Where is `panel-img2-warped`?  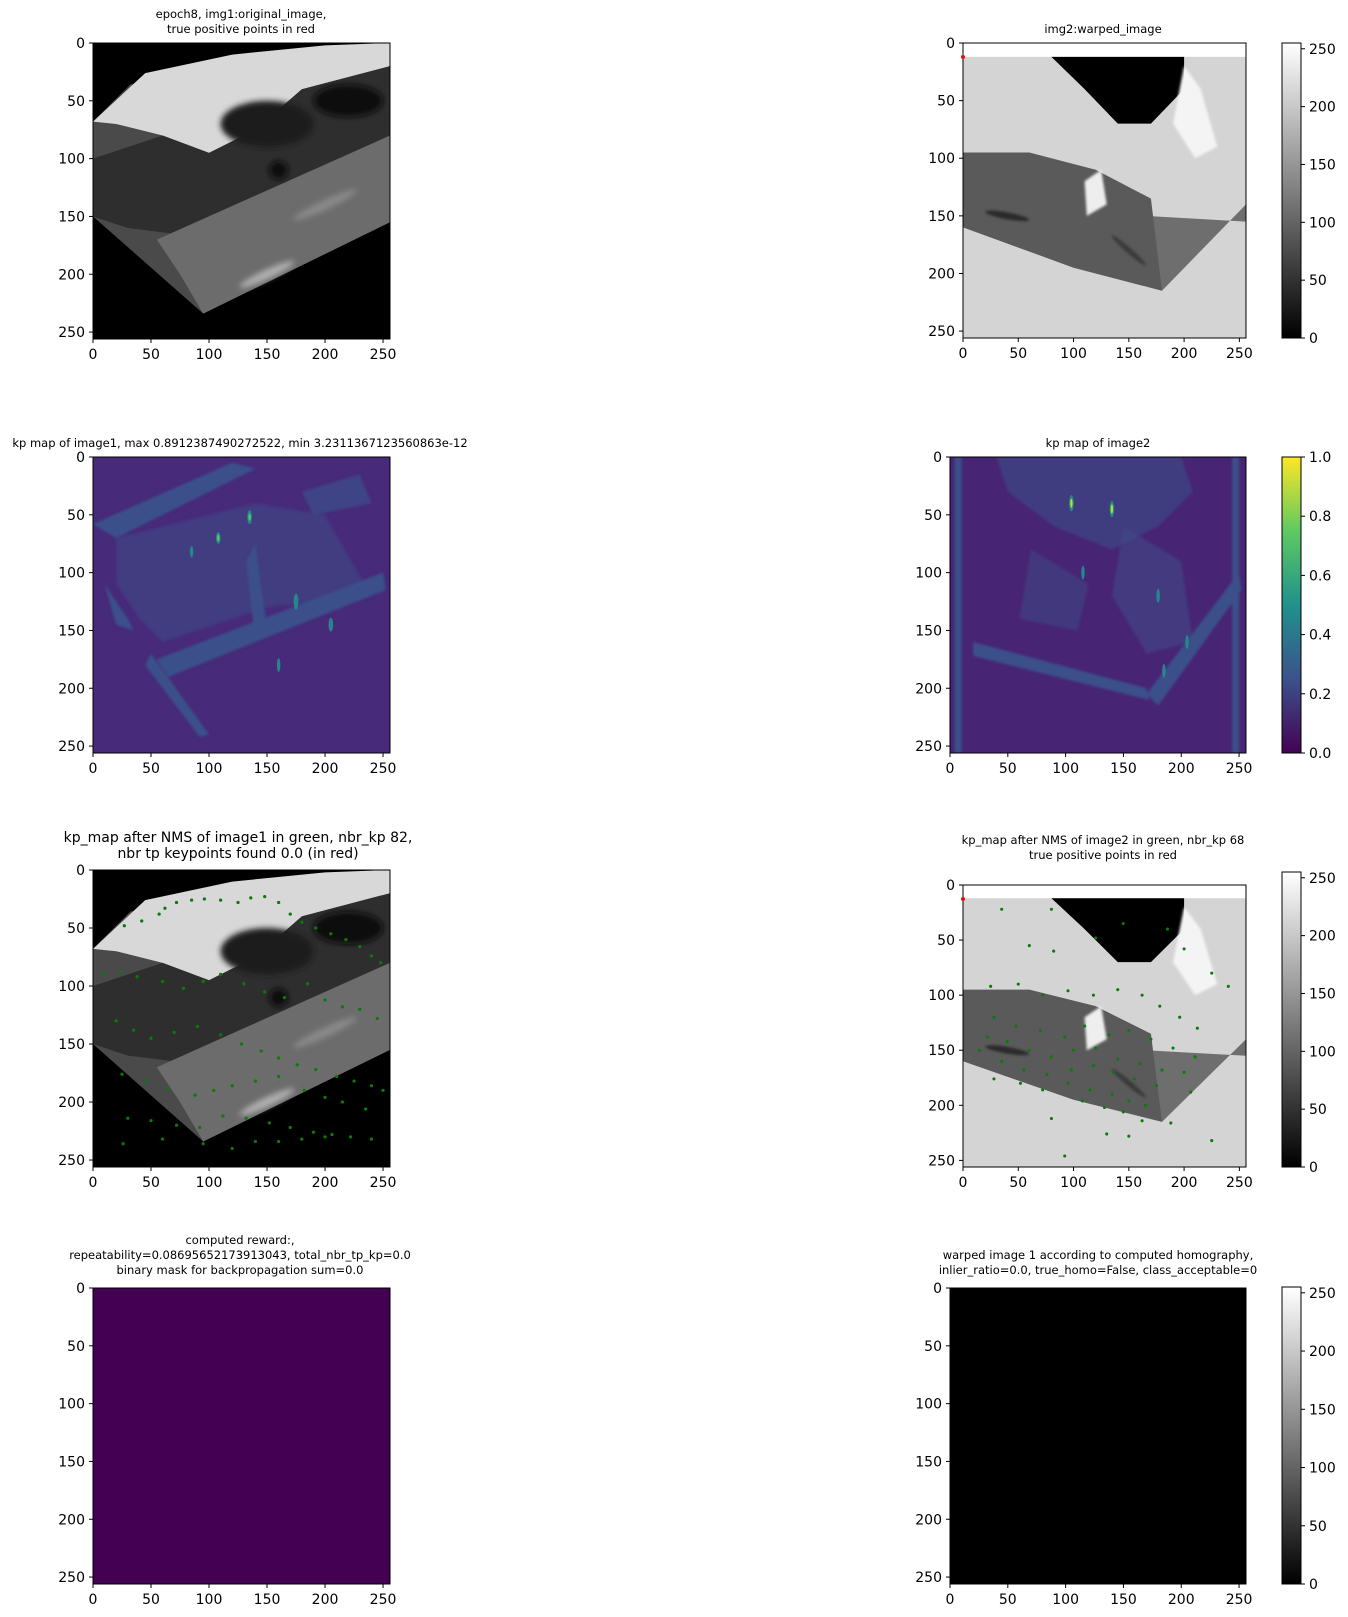 panel-img2-warped is located at coordinates (1104, 190).